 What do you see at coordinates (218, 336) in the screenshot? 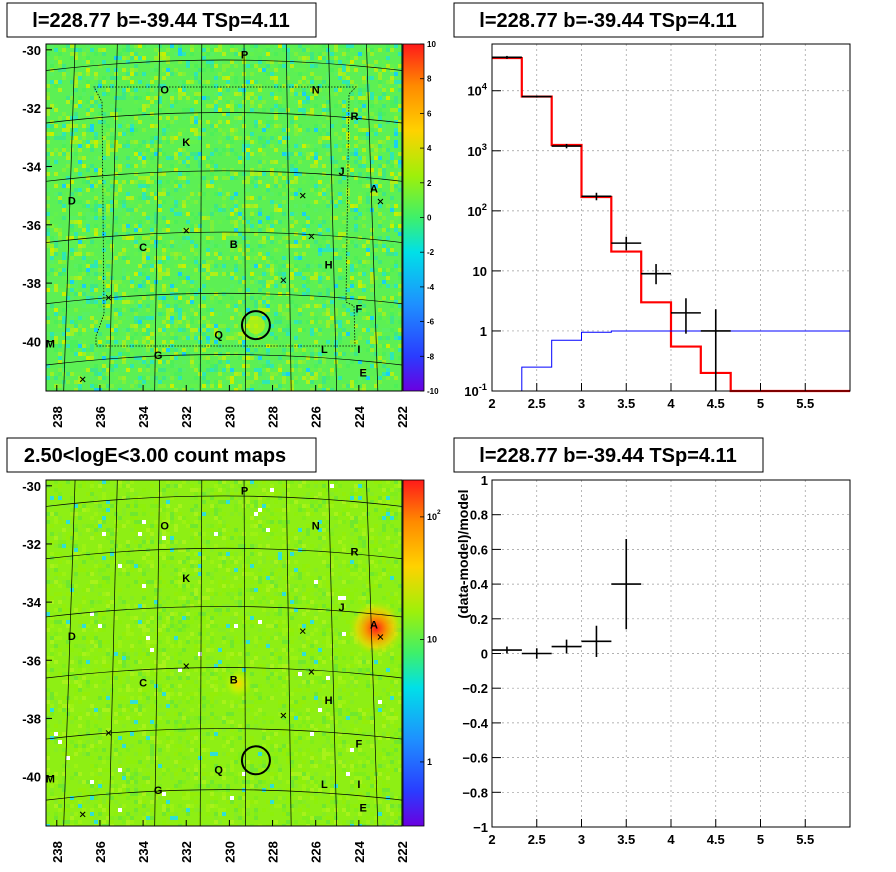
I see `source-label: Q` at bounding box center [218, 336].